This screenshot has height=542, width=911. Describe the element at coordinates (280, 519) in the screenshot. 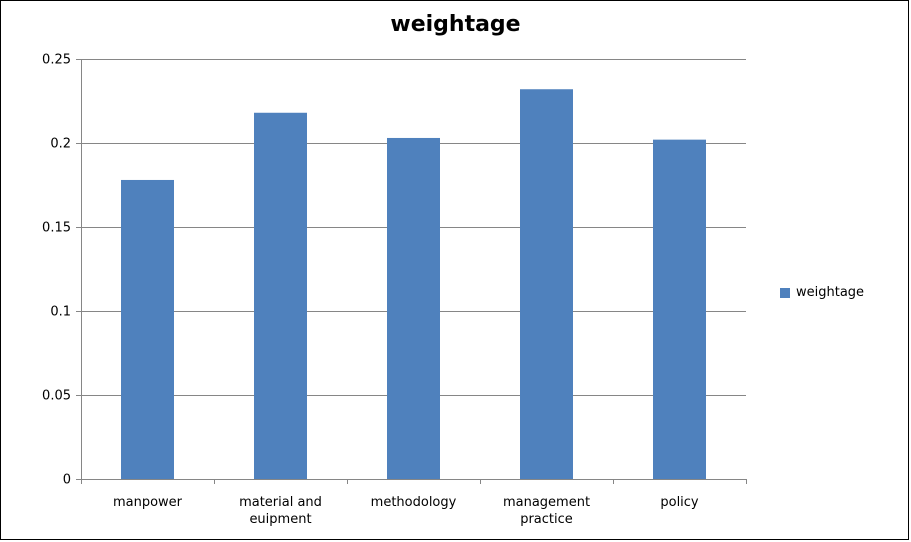

I see `x-tick-label: euipment` at that location.